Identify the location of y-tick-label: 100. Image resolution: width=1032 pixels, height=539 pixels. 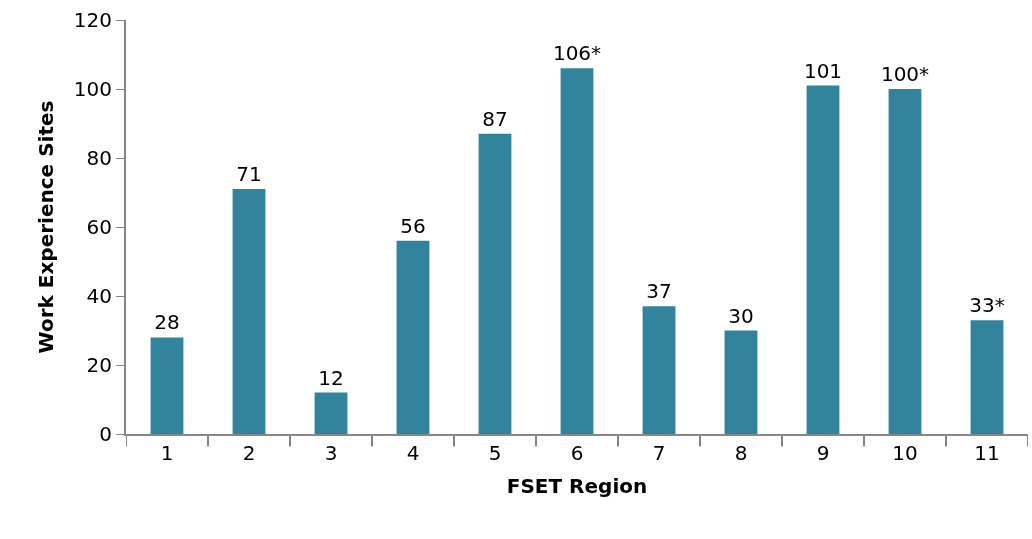
(92, 89).